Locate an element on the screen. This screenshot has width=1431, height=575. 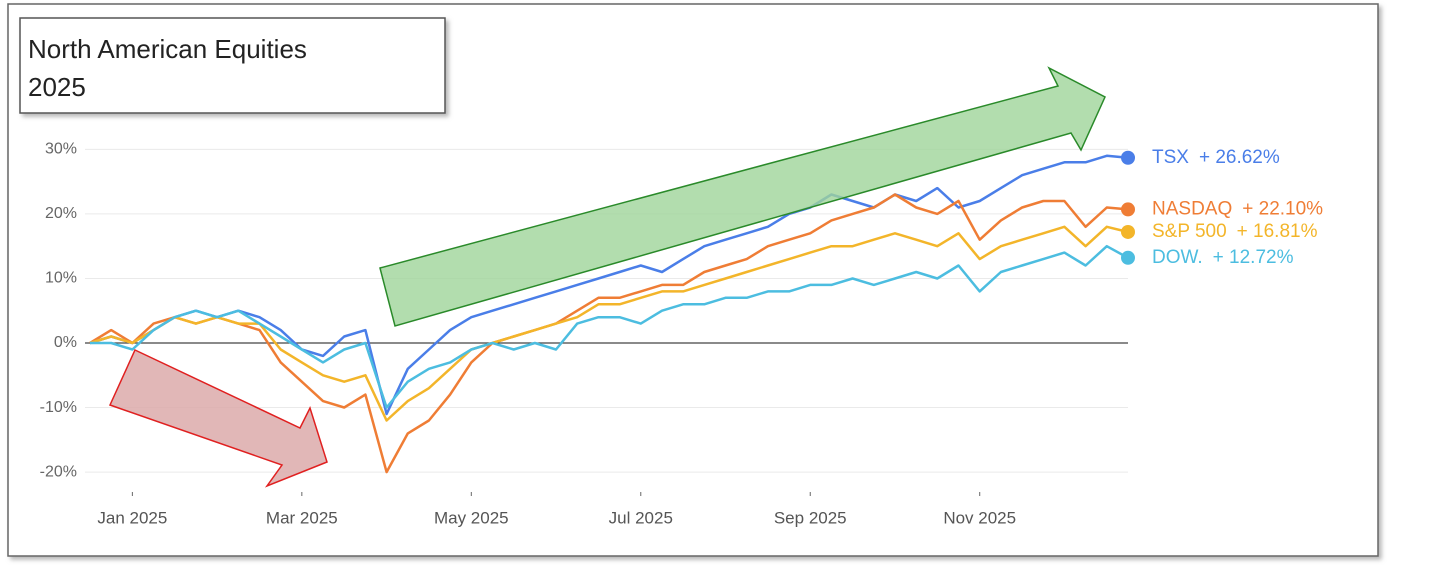
legend-label: NASDAQ + 22.10% is located at coordinates (1237, 208).